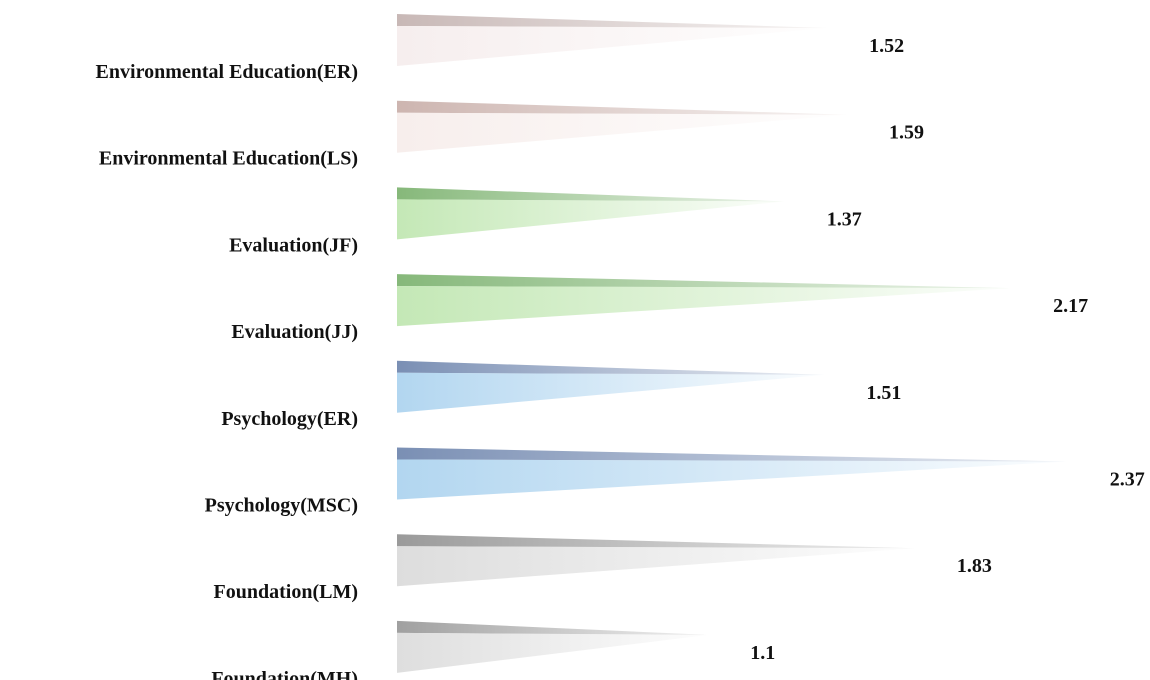 The image size is (1150, 680). I want to click on category-label-environmental-education-ls: Environmental Education(LS), so click(228, 159).